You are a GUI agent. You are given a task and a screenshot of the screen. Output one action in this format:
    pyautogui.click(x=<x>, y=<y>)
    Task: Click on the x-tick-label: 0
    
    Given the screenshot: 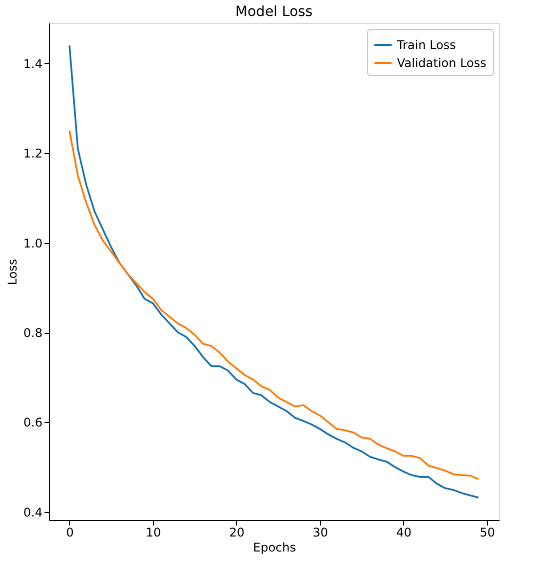 What is the action you would take?
    pyautogui.click(x=70, y=533)
    